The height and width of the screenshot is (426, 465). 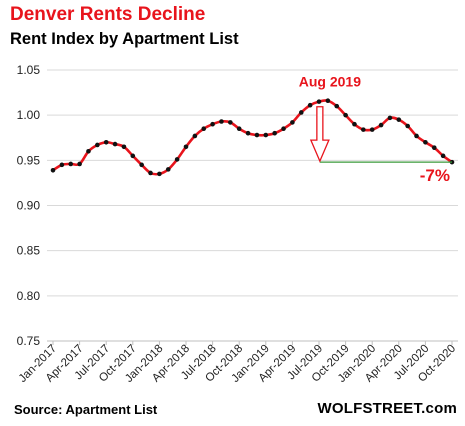 I want to click on y-tick-label: 0.90, so click(x=29, y=206).